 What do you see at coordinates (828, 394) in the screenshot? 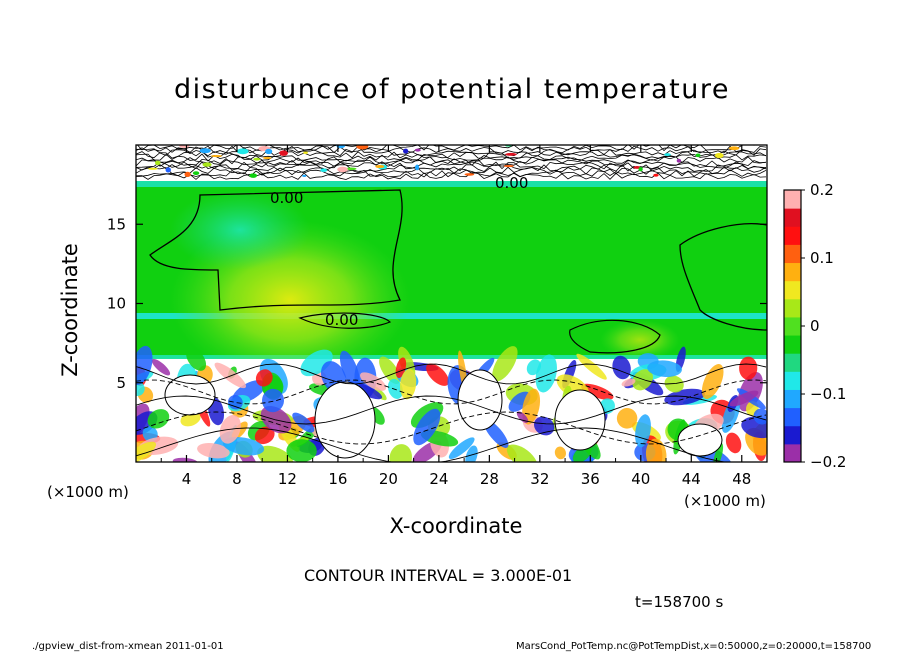
I see `colorbar-tick-label: −0.1` at bounding box center [828, 394].